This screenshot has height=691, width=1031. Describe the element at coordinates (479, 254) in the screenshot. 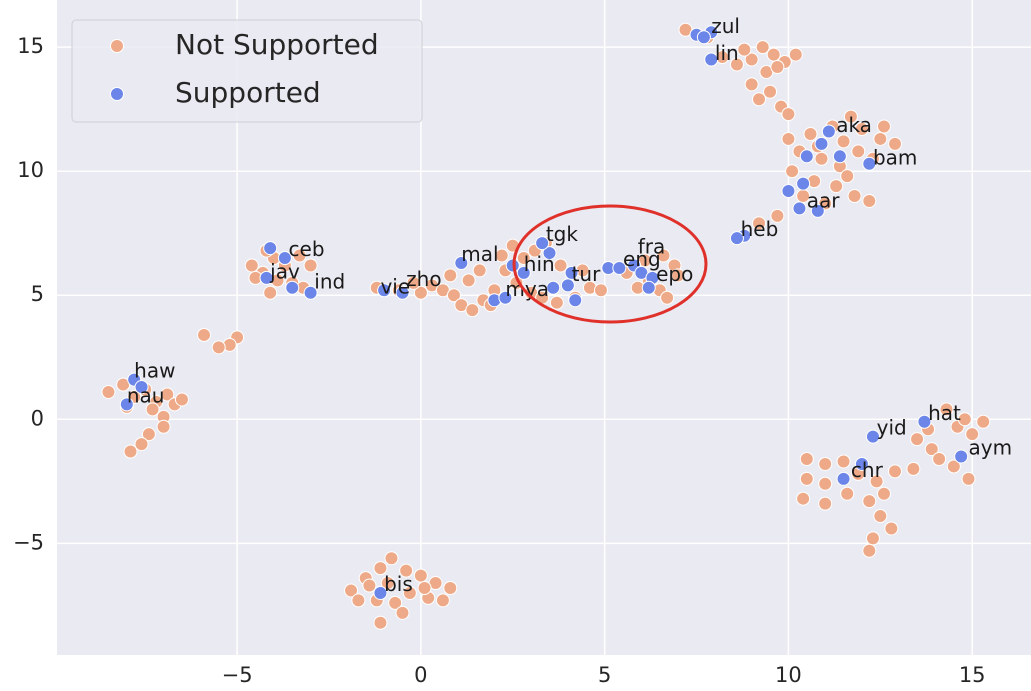

I see `point-label: mal` at that location.